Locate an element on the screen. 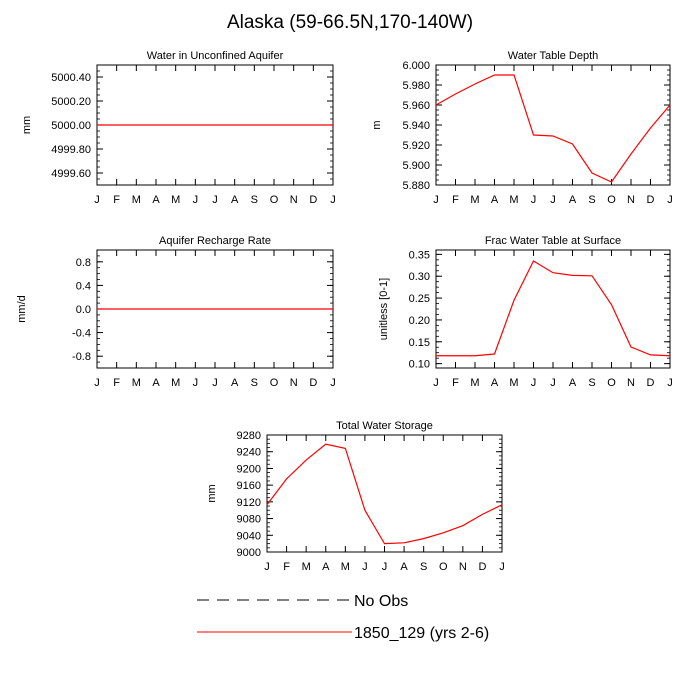 This screenshot has height=700, width=700. y-tick-label: 6.000 is located at coordinates (416, 66).